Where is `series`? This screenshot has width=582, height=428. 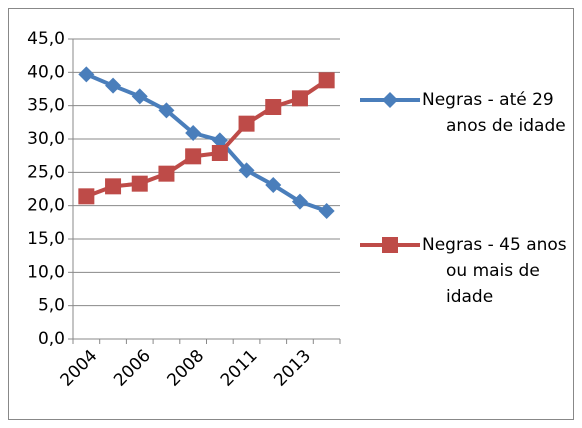 series is located at coordinates (206, 138).